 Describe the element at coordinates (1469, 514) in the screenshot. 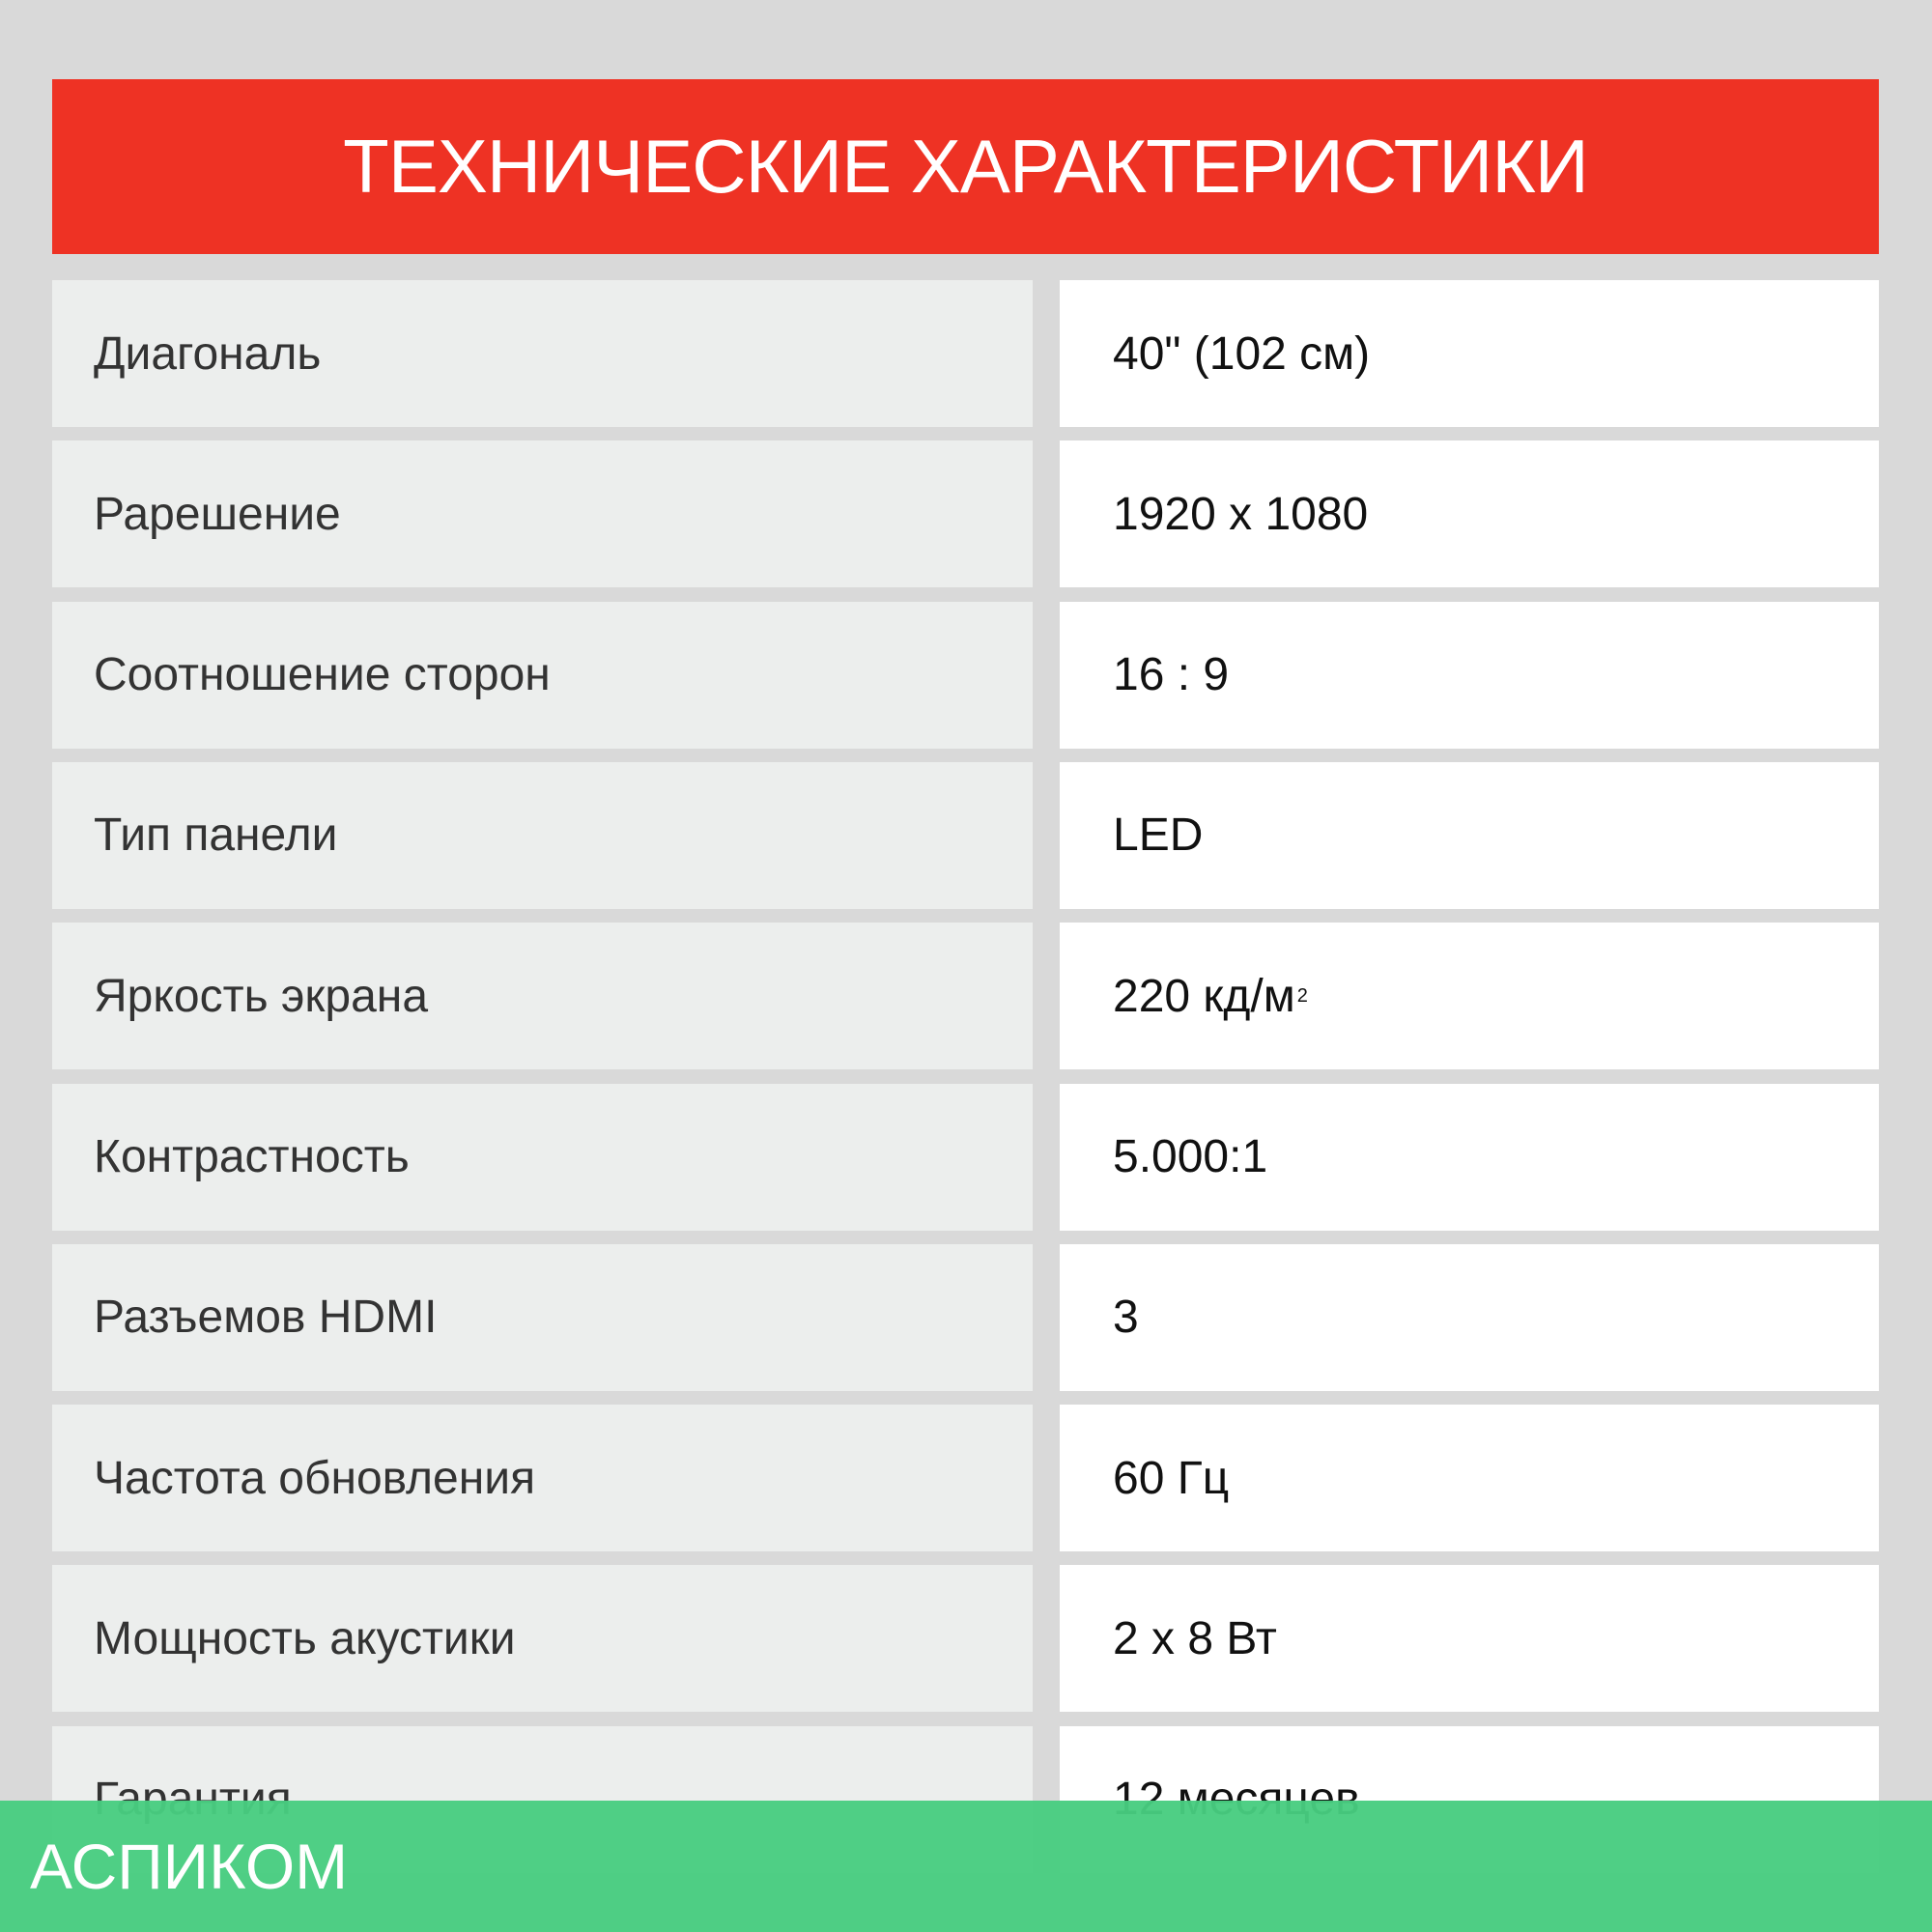

I see `spec-value: 1920 x 1080` at that location.